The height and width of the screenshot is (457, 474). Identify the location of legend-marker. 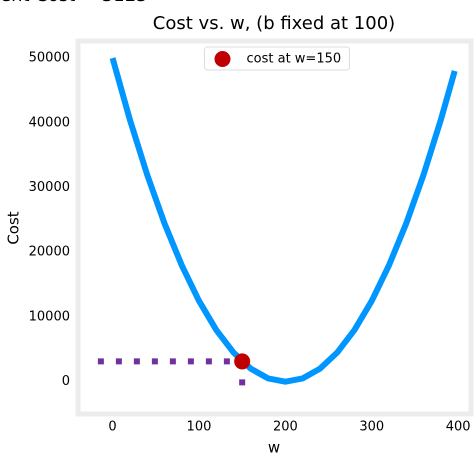
(222, 59).